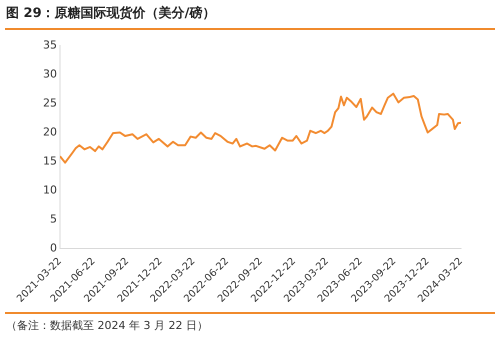  What do you see at coordinates (49, 103) in the screenshot?
I see `y-tick-label: 25` at bounding box center [49, 103].